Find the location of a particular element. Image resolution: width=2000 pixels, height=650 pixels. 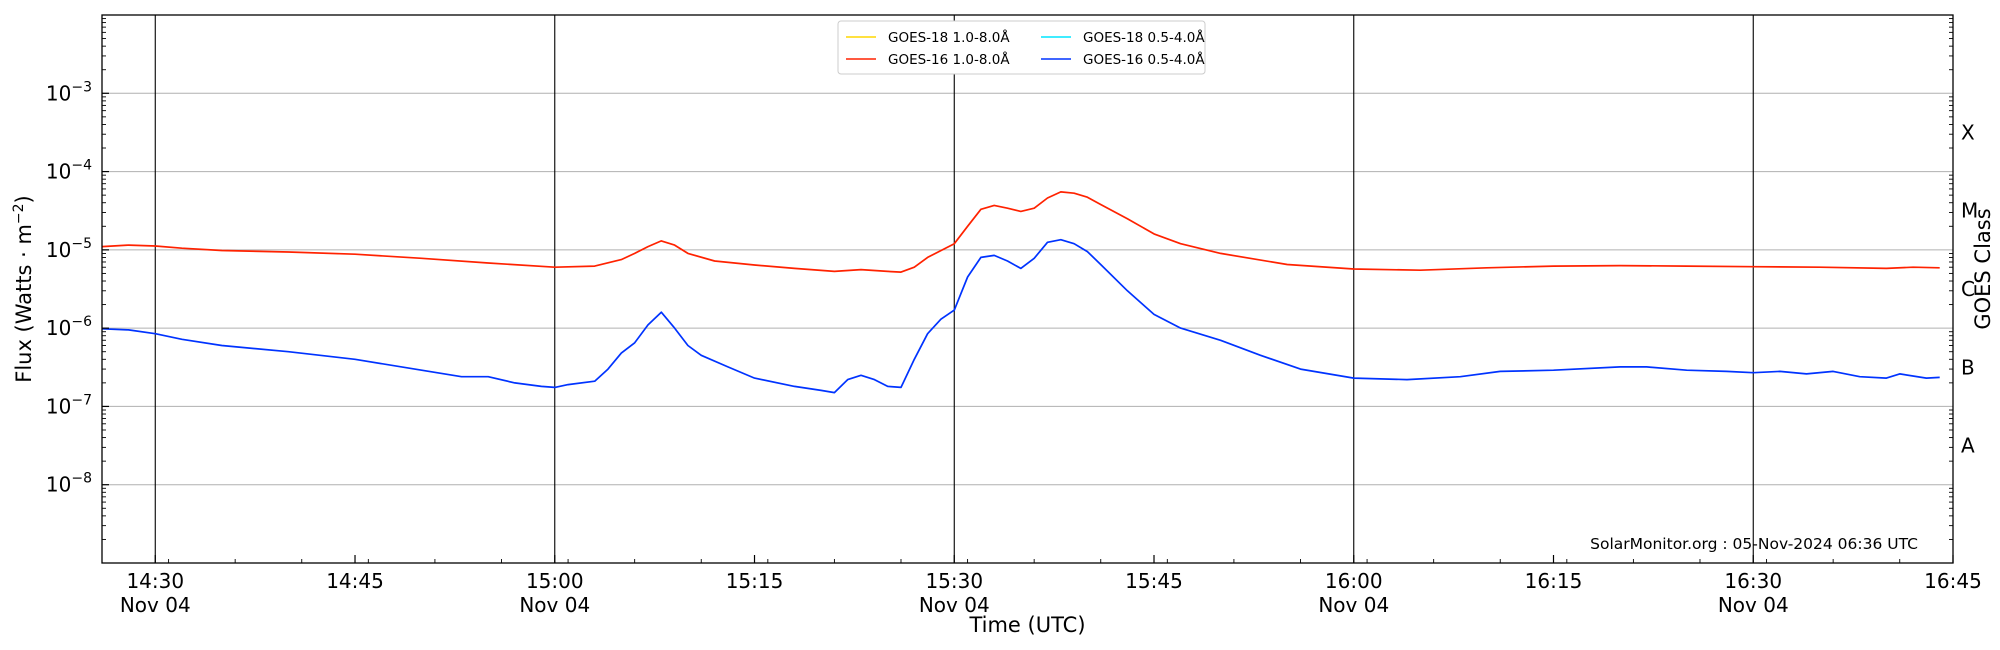

legend-label: GOES-18 1.0-8.0Å is located at coordinates (949, 37).